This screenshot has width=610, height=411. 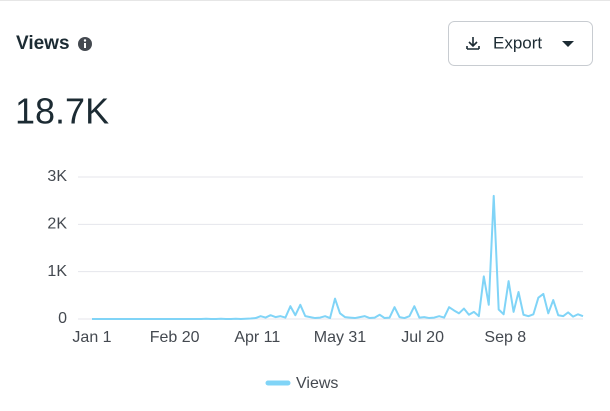 What do you see at coordinates (473, 43) in the screenshot?
I see `download-icon` at bounding box center [473, 43].